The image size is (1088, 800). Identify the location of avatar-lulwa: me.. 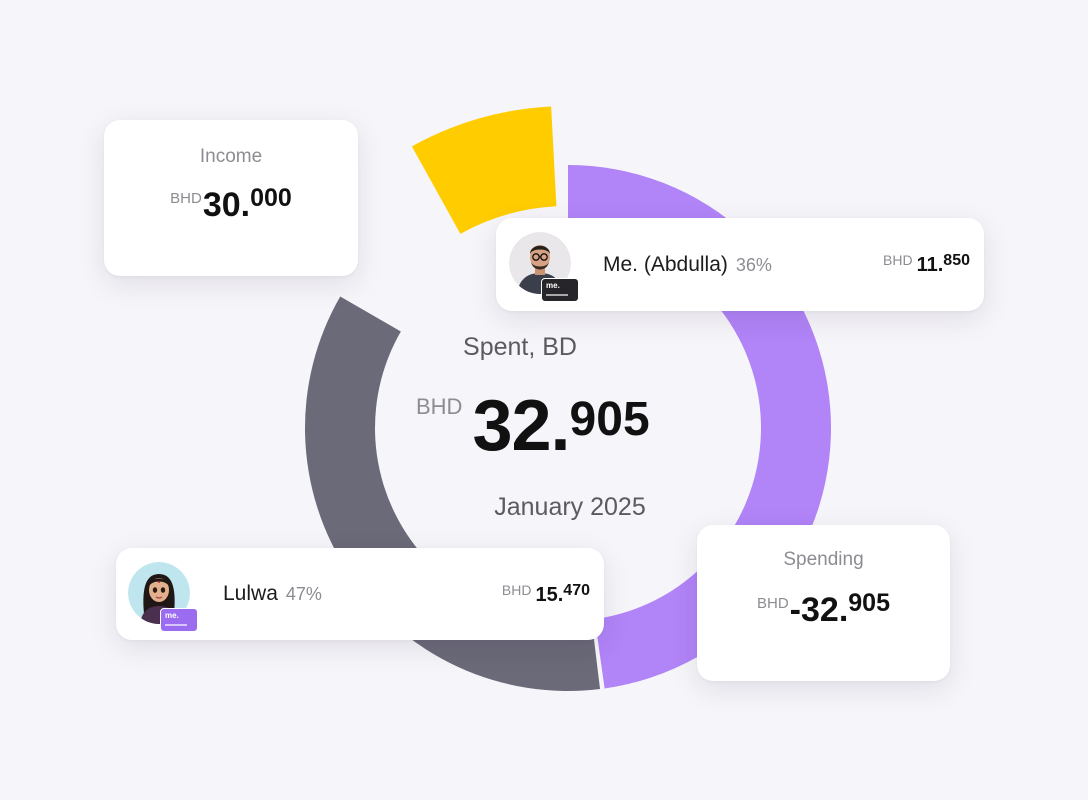
(163, 597).